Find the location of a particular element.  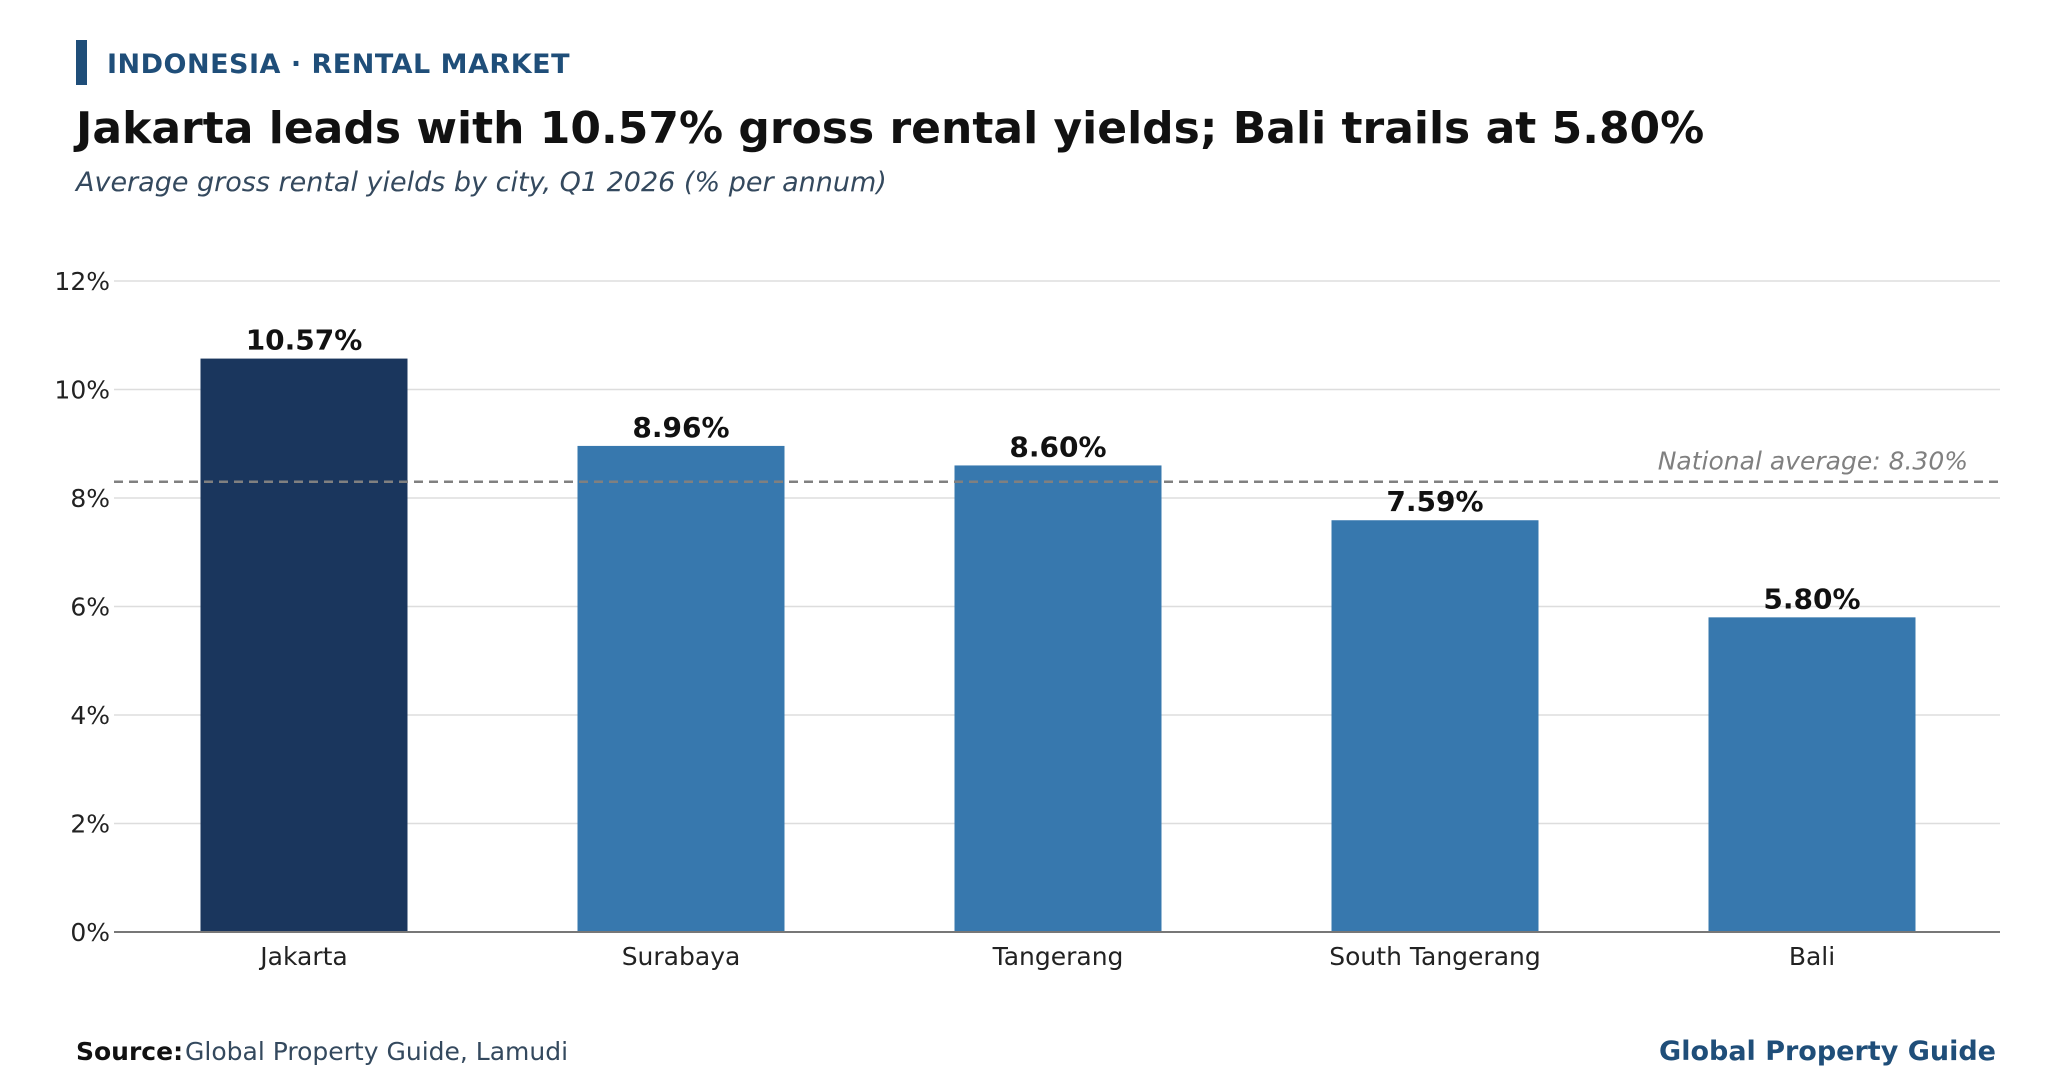

national-average-label: National average: 8.30% is located at coordinates (1813, 461).